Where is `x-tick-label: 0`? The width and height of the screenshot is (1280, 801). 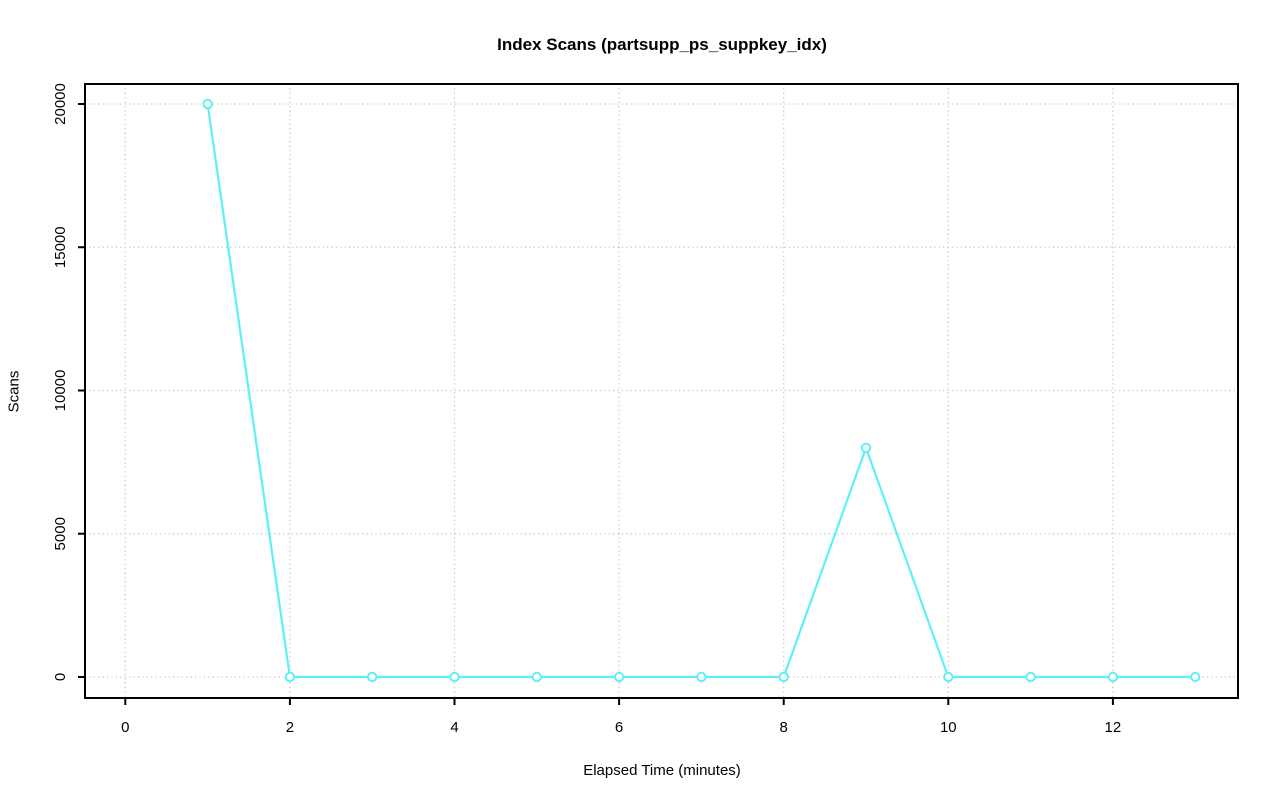
x-tick-label: 0 is located at coordinates (125, 727).